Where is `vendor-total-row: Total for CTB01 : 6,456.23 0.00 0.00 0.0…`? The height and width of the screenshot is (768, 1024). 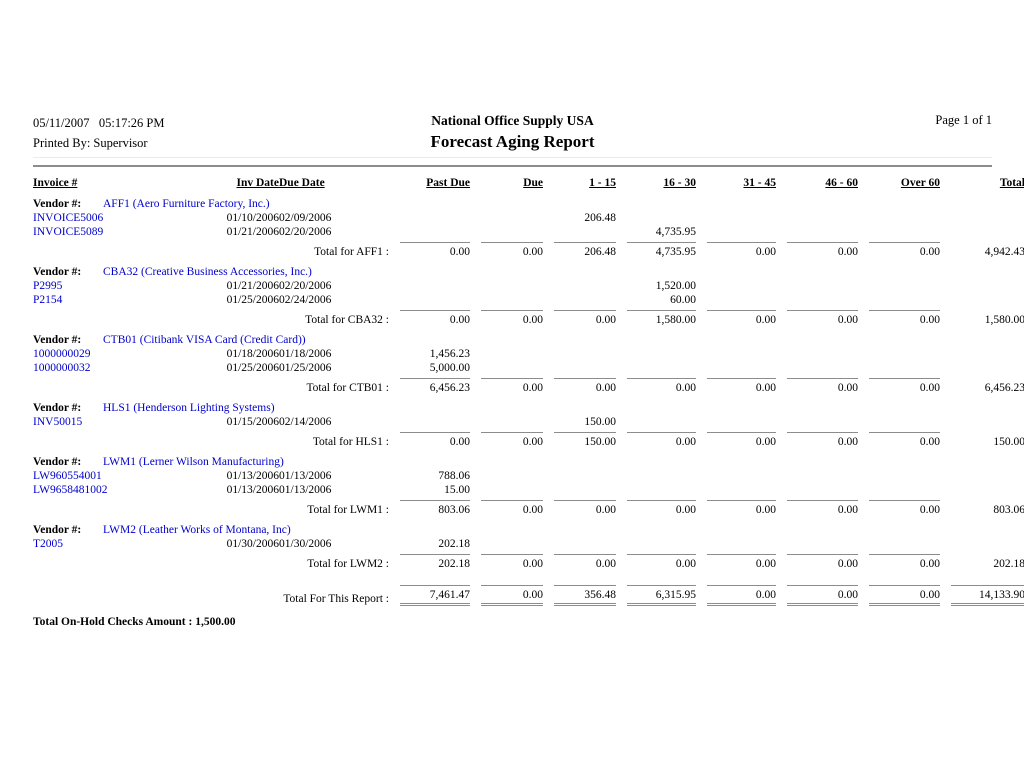 vendor-total-row: Total for CTB01 : 6,456.23 0.00 0.00 0.0… is located at coordinates (528, 385).